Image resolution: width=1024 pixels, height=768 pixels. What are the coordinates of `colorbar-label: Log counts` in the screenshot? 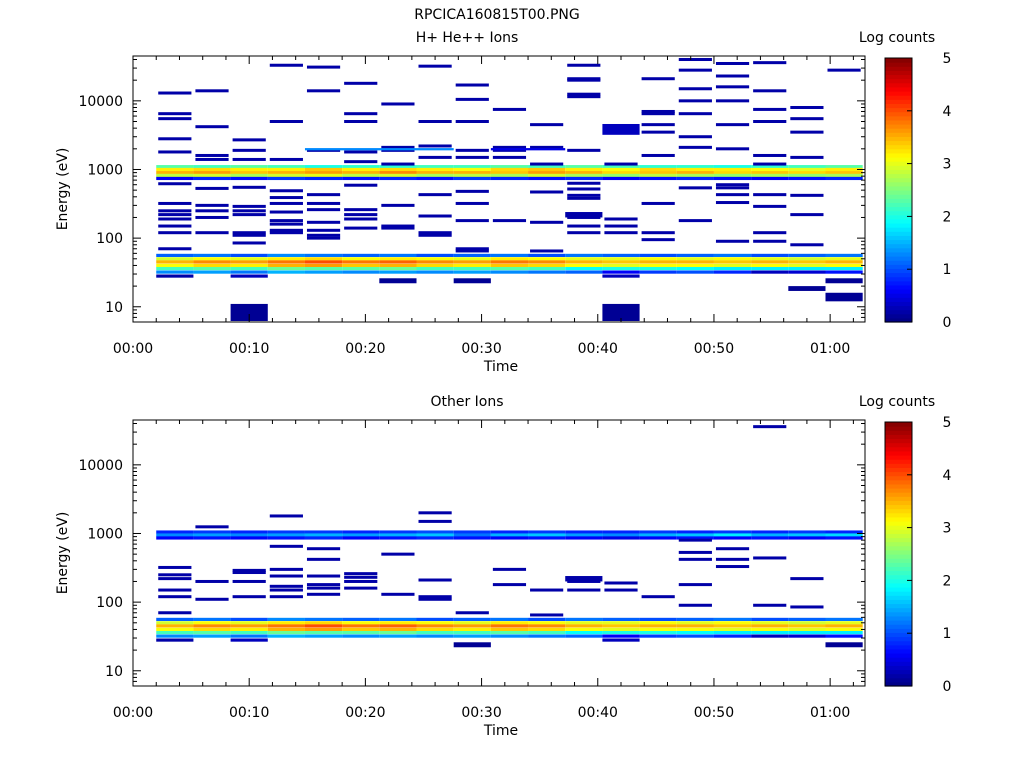 It's located at (897, 402).